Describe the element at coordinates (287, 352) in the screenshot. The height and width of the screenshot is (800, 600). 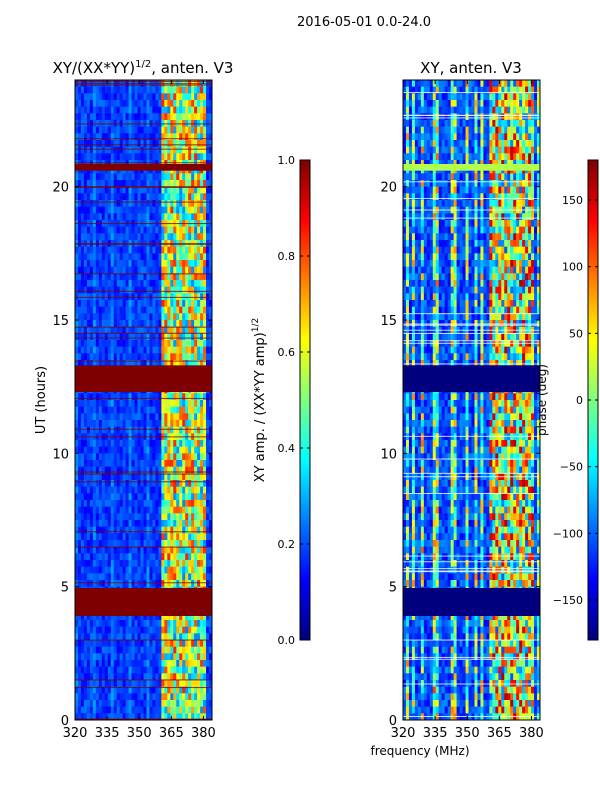
I see `colorbar-tick-label: 0.6` at that location.